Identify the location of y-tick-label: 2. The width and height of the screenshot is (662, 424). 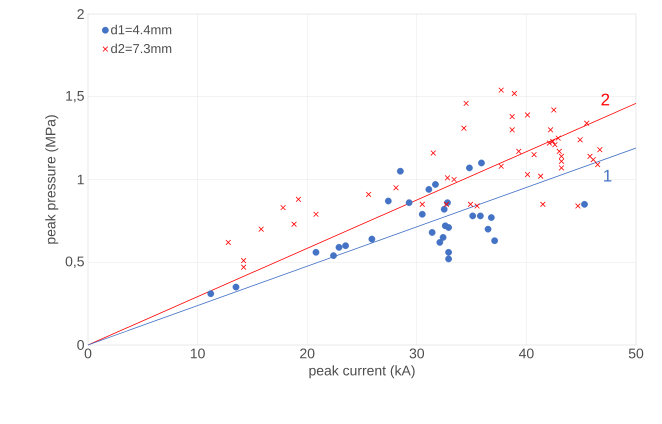
(80, 14).